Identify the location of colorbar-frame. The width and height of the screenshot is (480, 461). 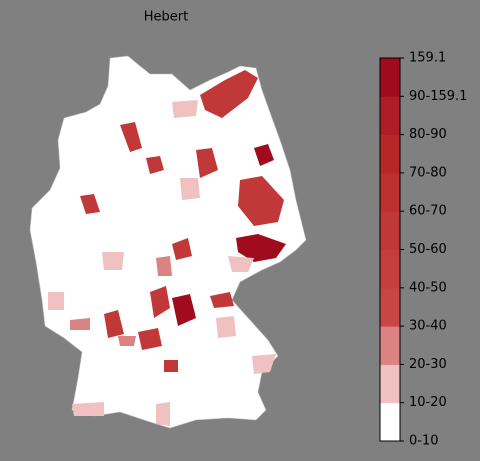
(390, 249).